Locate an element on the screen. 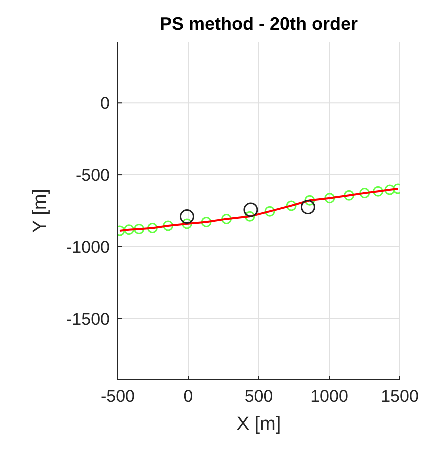  x-tick-label: 0 is located at coordinates (189, 396).